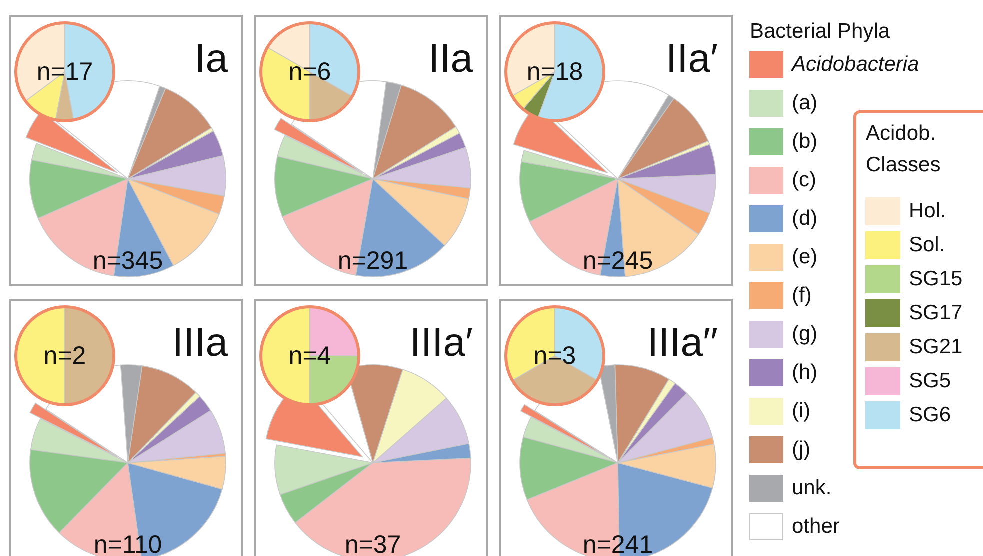  I want to click on text: n=110, so click(128, 543).